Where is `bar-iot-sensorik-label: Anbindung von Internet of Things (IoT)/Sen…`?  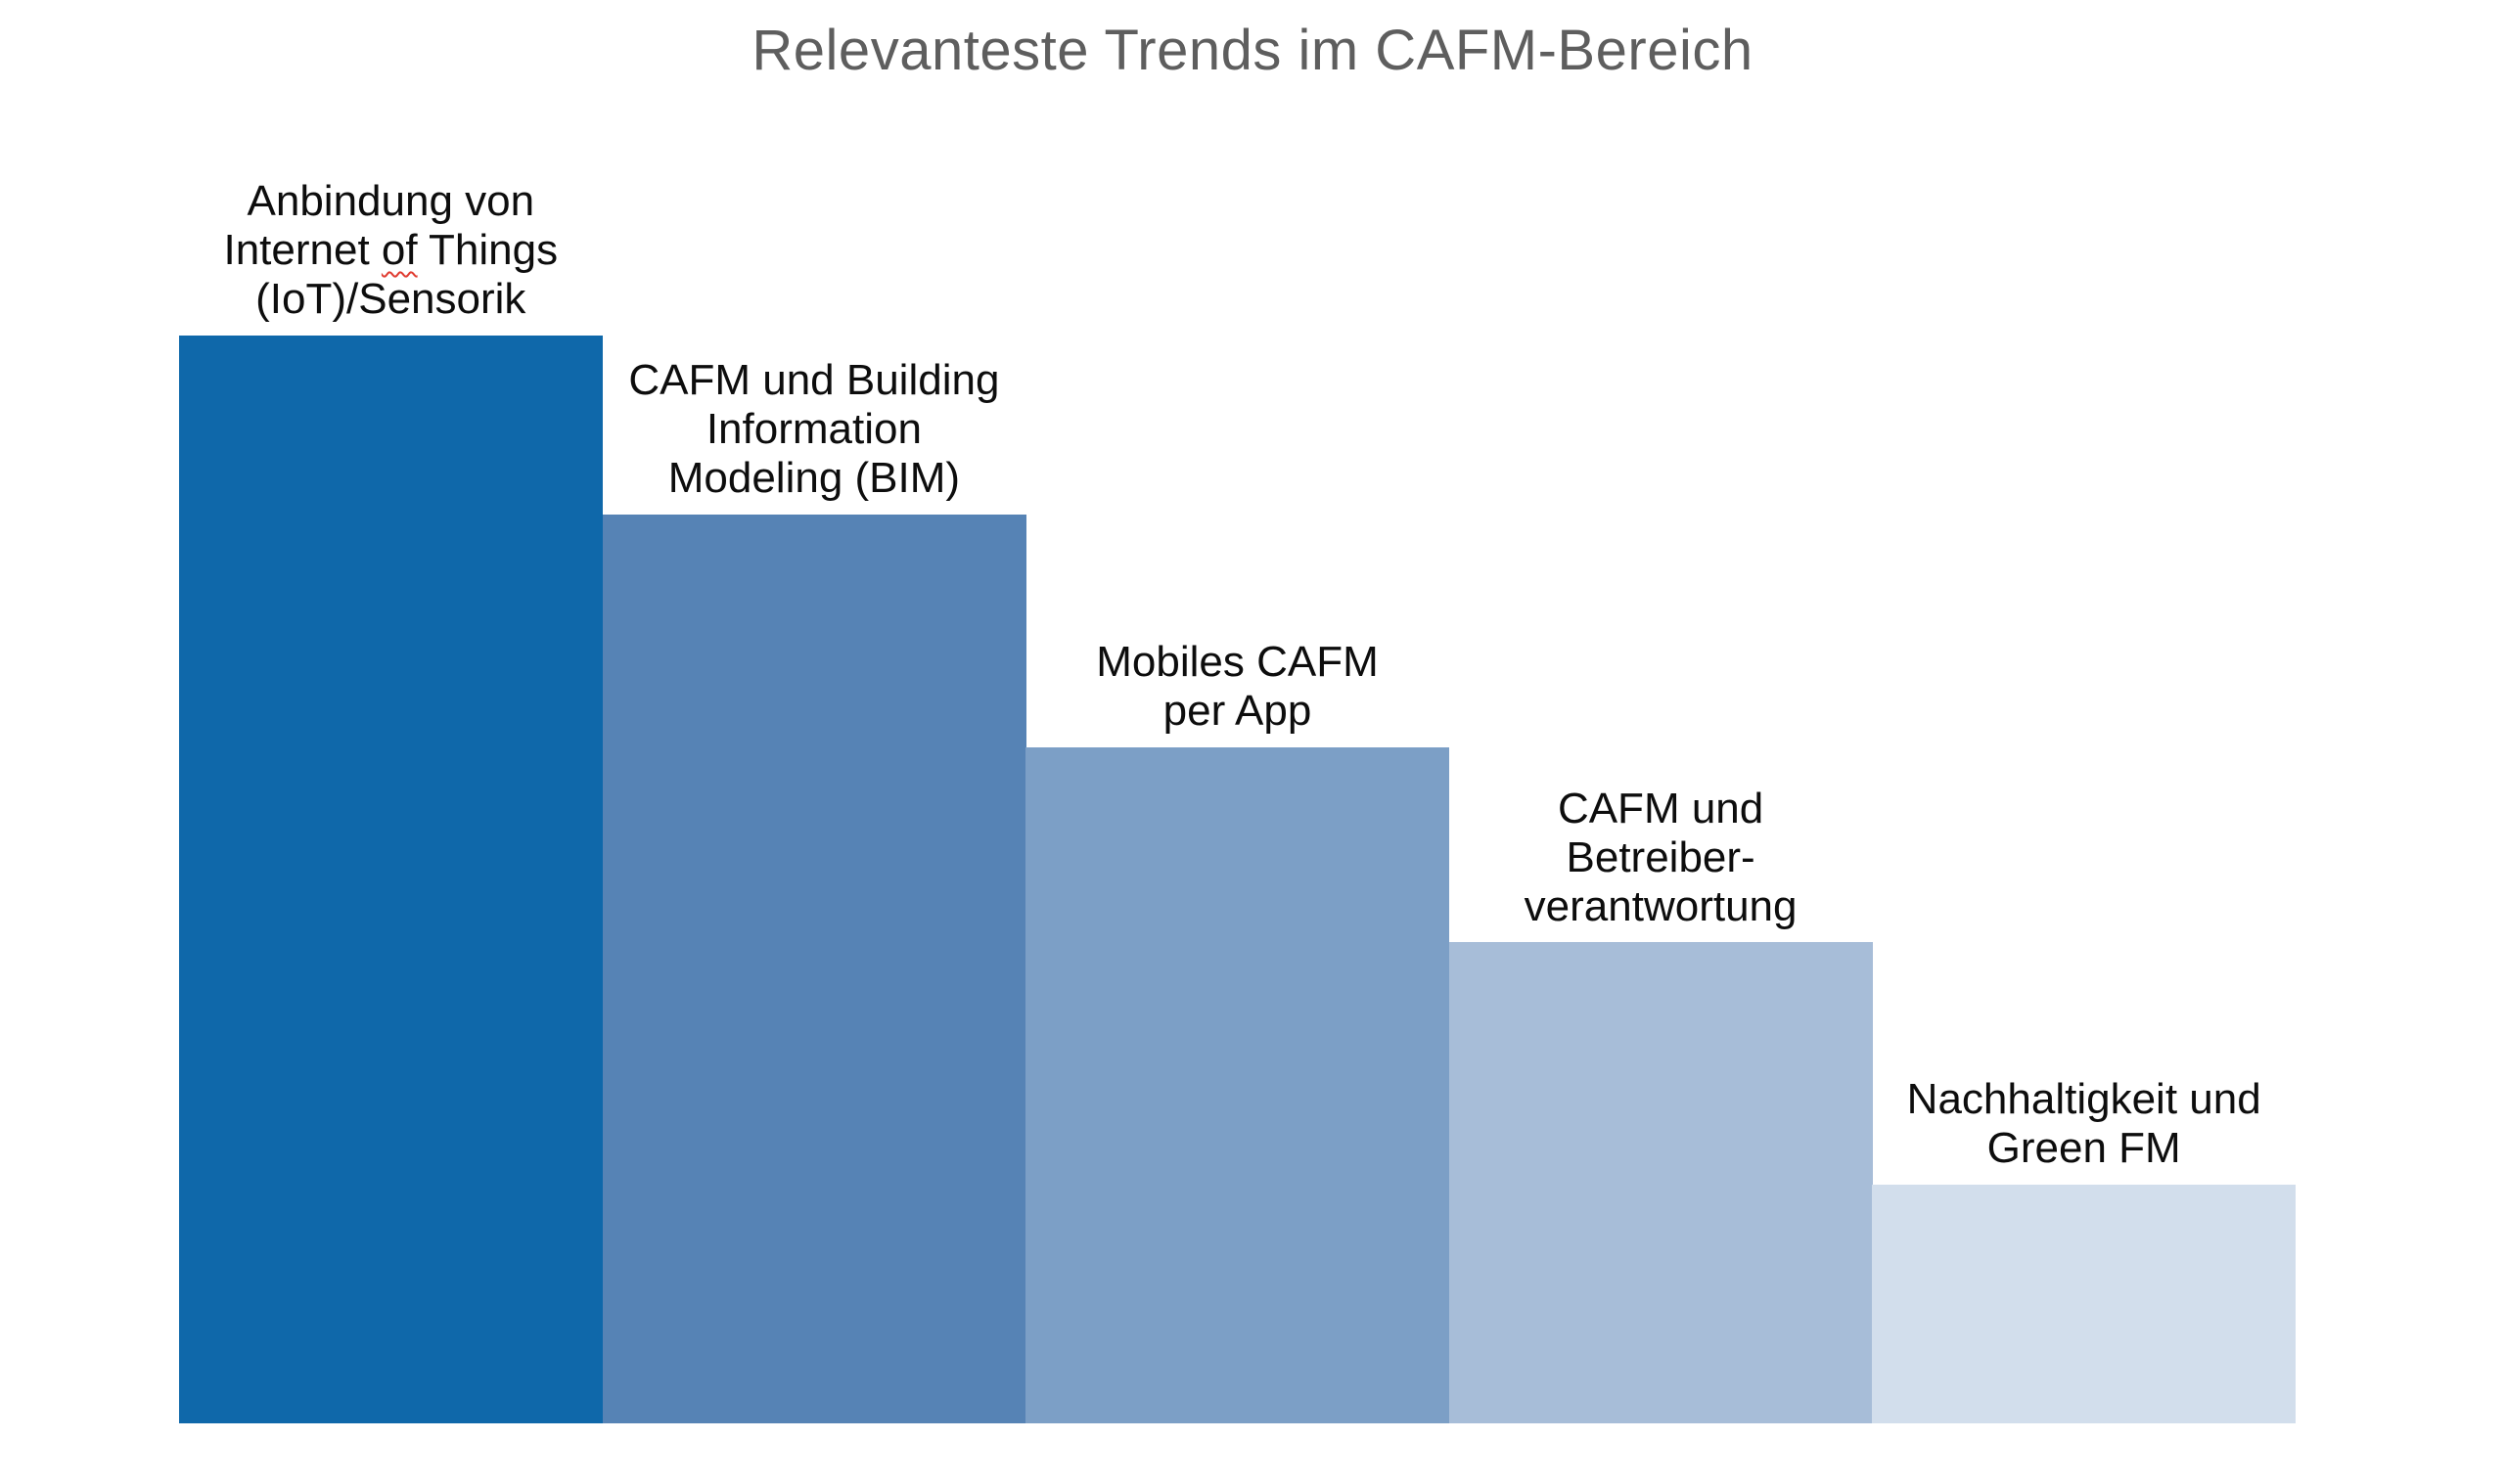 bar-iot-sensorik-label: Anbindung von Internet of Things (IoT)/Sen… is located at coordinates (391, 250).